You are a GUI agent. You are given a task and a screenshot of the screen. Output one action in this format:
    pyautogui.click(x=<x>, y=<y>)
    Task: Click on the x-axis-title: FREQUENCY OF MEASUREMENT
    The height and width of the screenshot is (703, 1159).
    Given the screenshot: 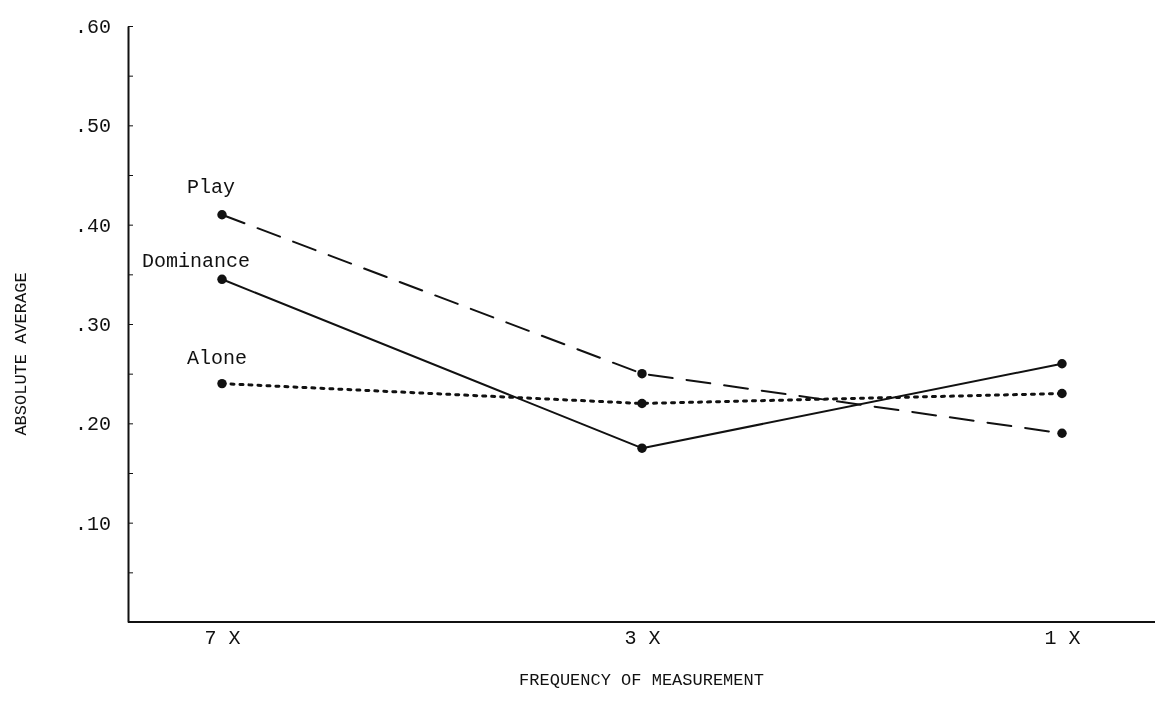 What is the action you would take?
    pyautogui.click(x=641, y=680)
    